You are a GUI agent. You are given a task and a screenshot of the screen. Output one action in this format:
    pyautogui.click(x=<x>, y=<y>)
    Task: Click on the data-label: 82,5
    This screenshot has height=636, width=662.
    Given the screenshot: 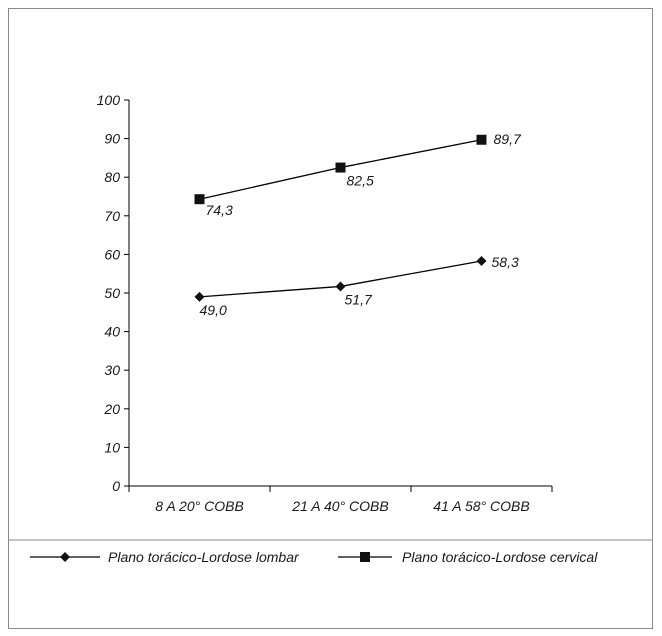 What is the action you would take?
    pyautogui.click(x=360, y=181)
    